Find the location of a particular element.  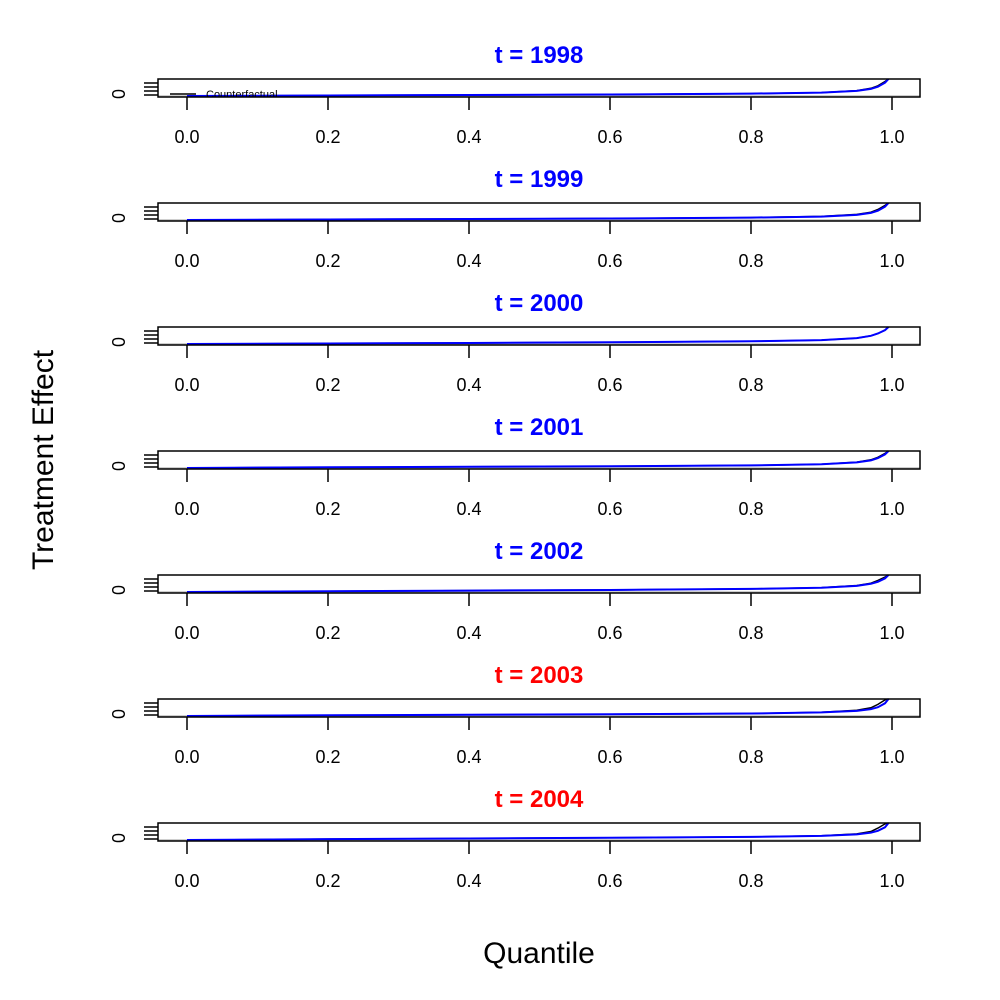

panel-title: t = 2001 is located at coordinates (539, 427).